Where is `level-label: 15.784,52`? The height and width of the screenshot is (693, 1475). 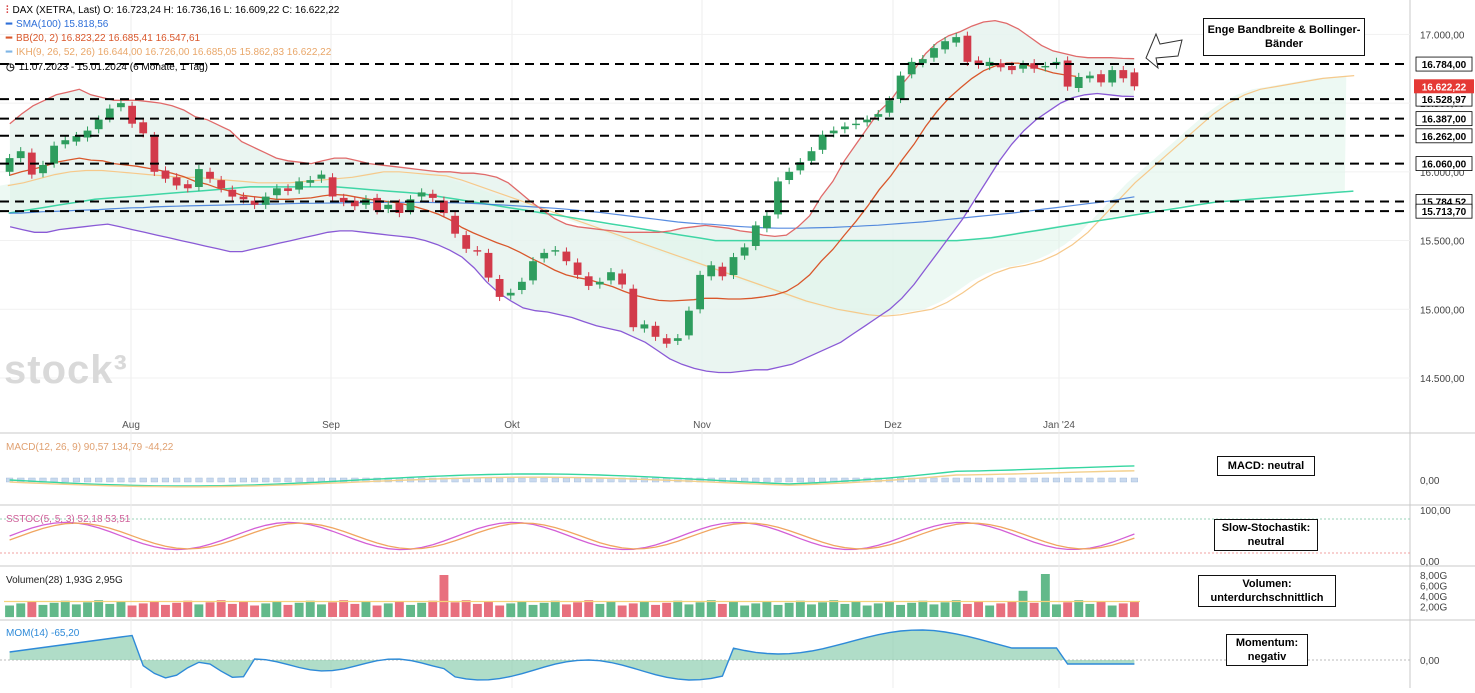
level-label: 15.784,52 is located at coordinates (1444, 202).